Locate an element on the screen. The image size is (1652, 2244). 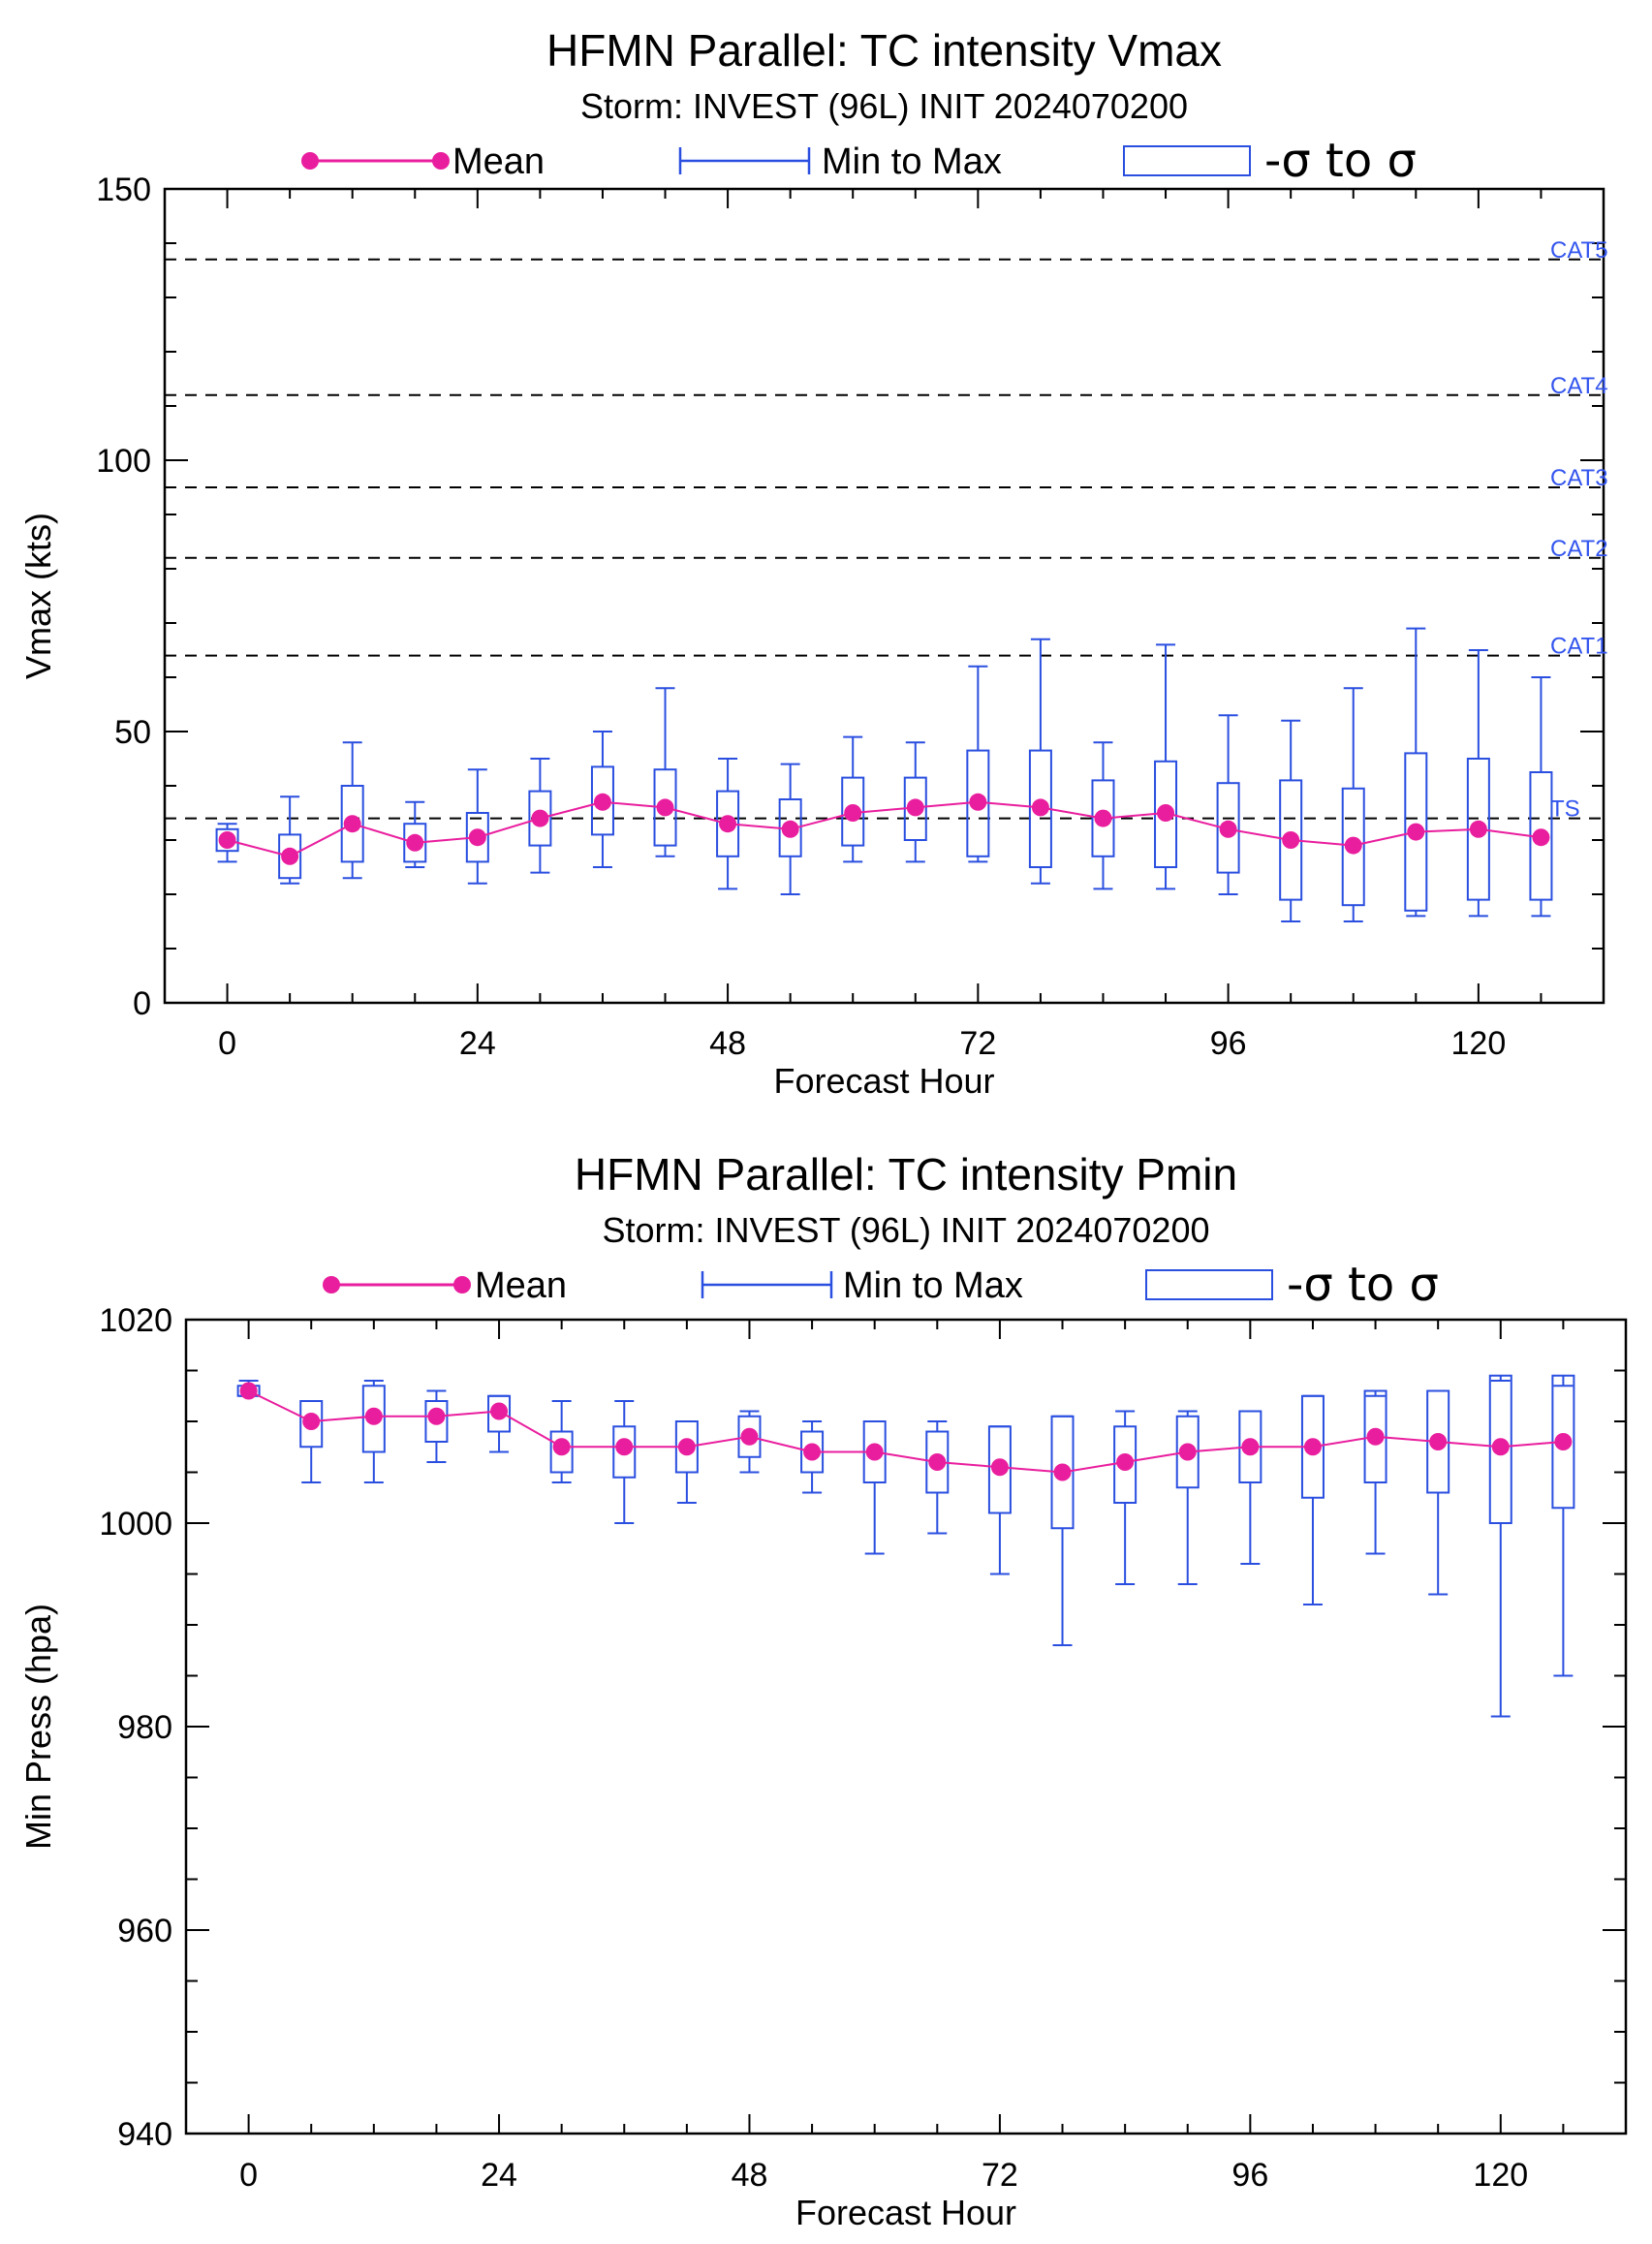
y-tick-label: 980 is located at coordinates (144, 1727).